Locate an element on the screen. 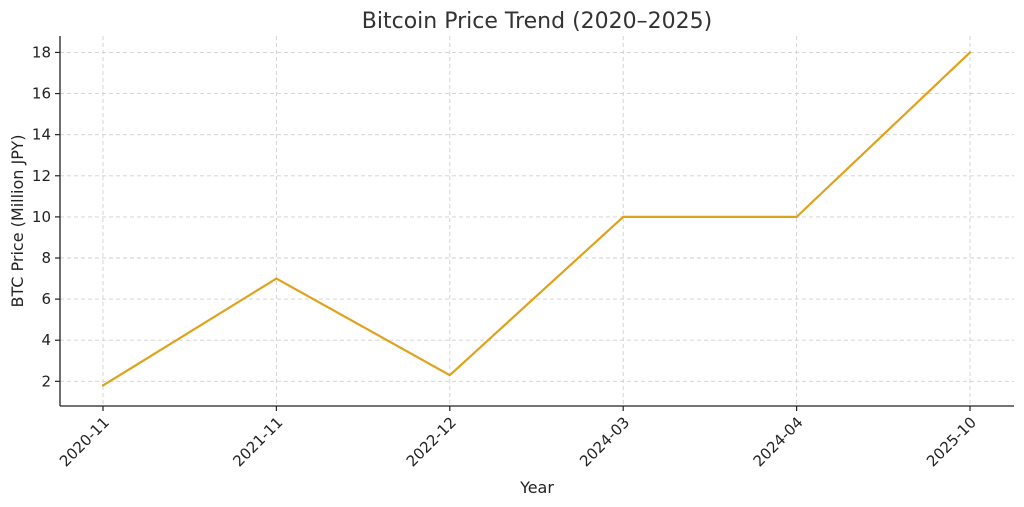 This screenshot has height=507, width=1024. y-tick-label: 16 is located at coordinates (41, 94).